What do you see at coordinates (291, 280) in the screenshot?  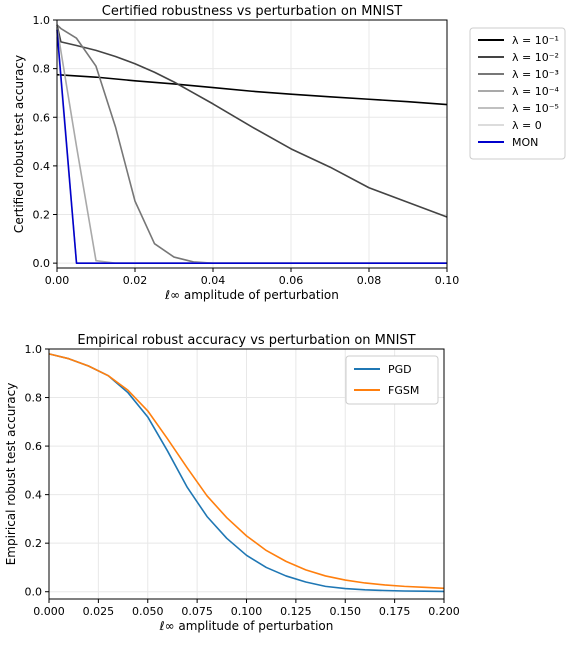 I see `x-tick-label: 0.06` at bounding box center [291, 280].